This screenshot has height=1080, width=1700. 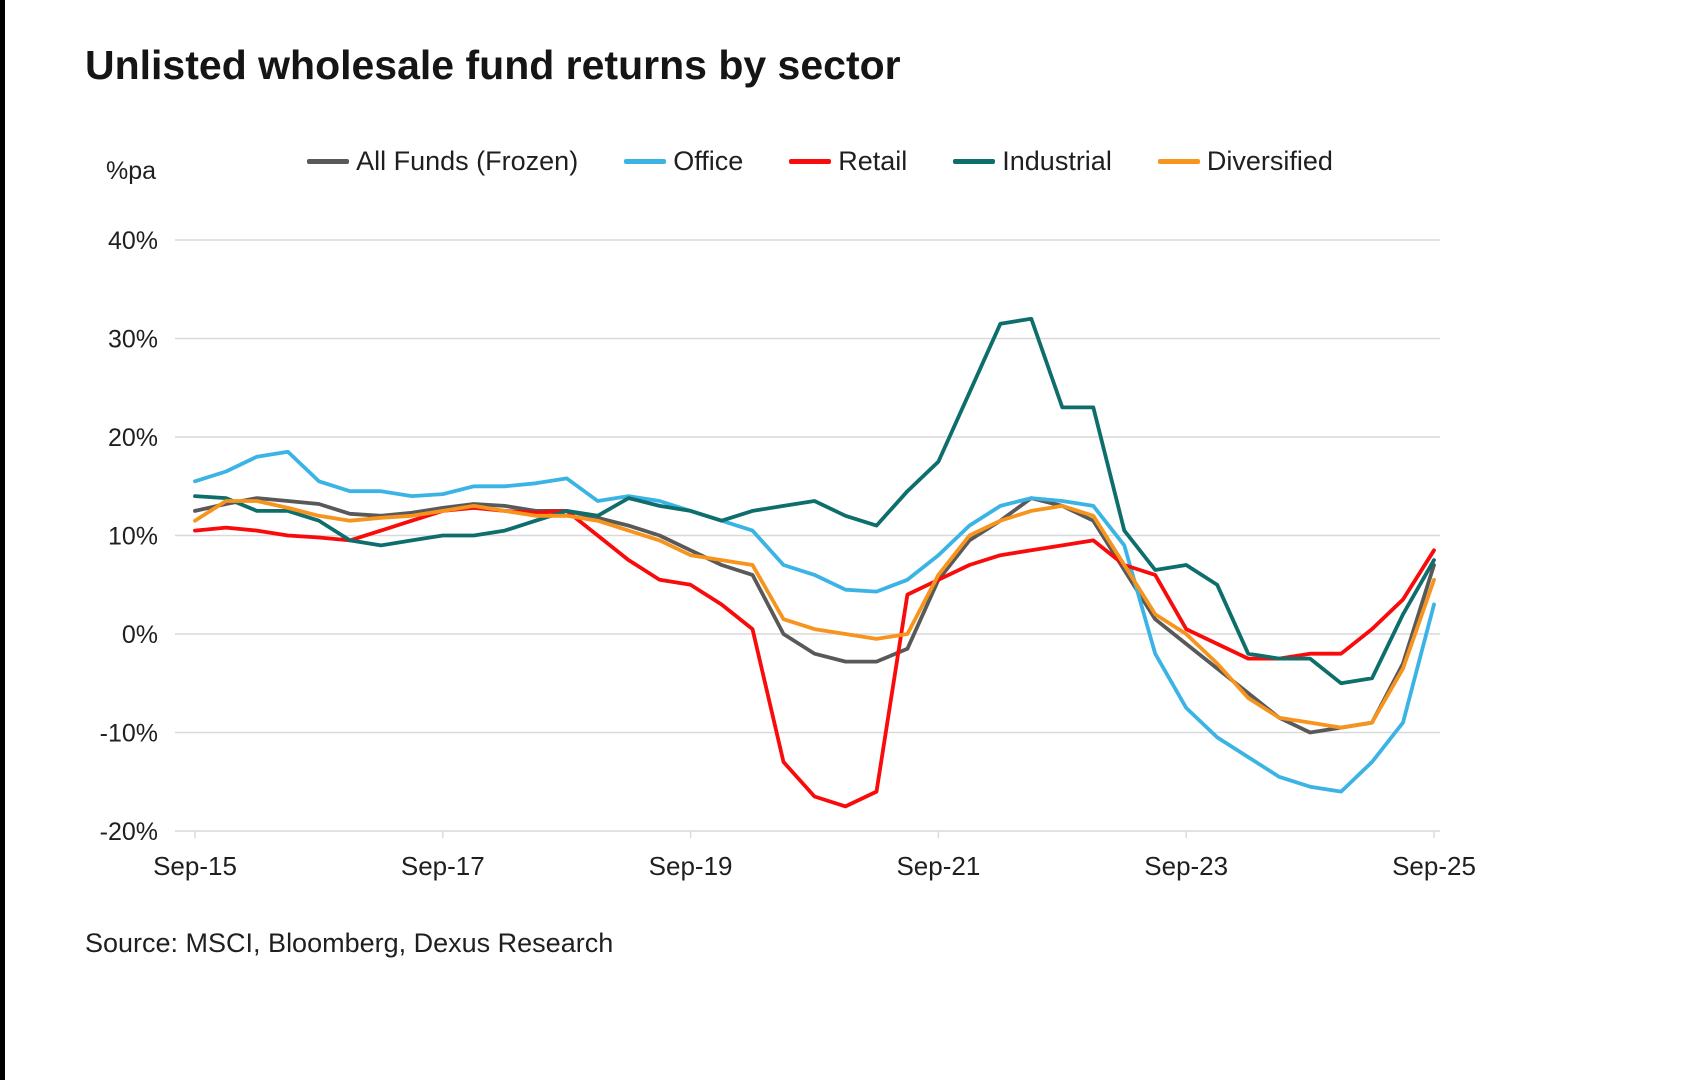 What do you see at coordinates (131, 171) in the screenshot?
I see `y-axis-unit-label: %pa` at bounding box center [131, 171].